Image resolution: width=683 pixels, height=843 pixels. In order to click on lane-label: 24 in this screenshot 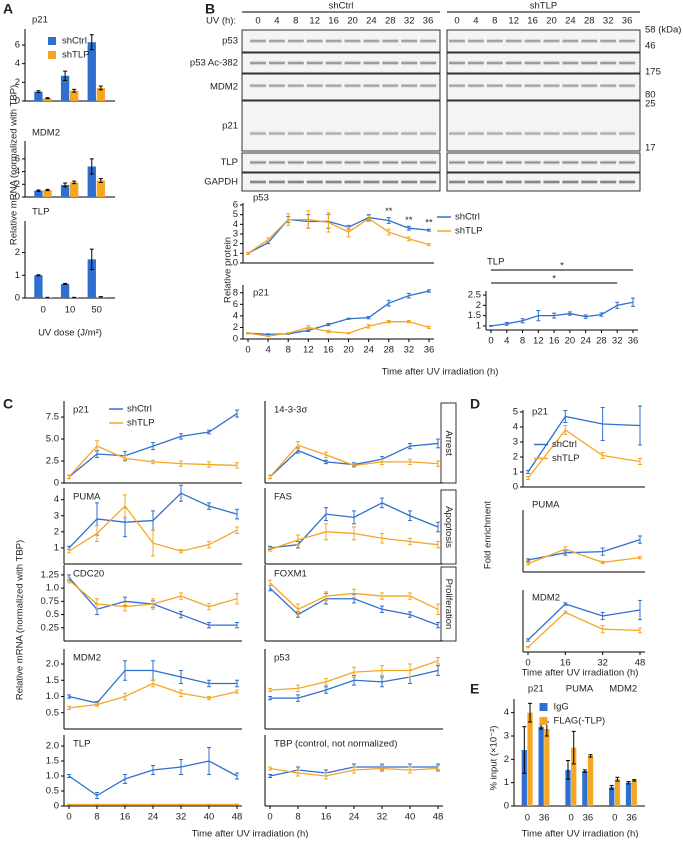, I will do `click(570, 21)`.